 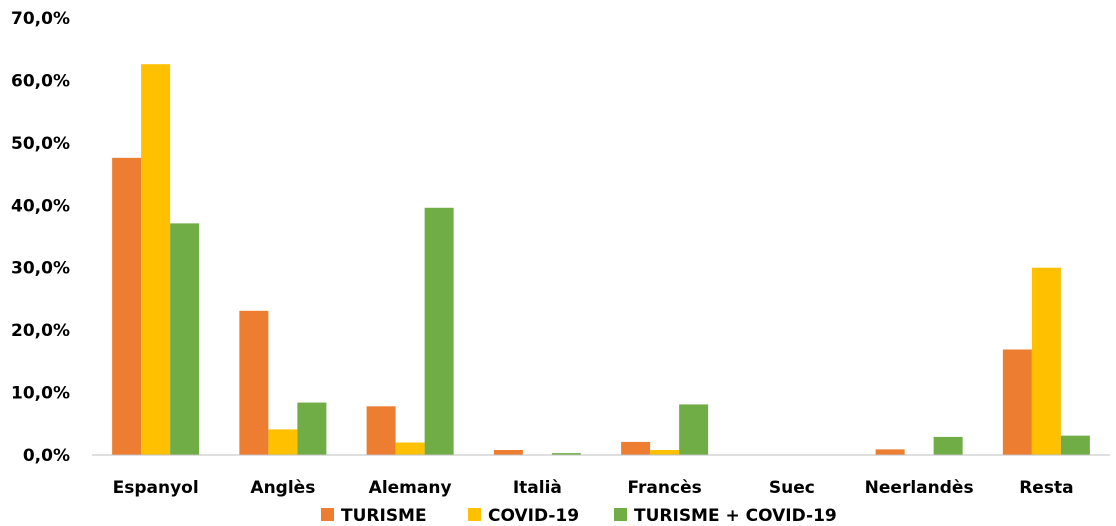 What do you see at coordinates (1046, 488) in the screenshot?
I see `x-tick-label: Resta` at bounding box center [1046, 488].